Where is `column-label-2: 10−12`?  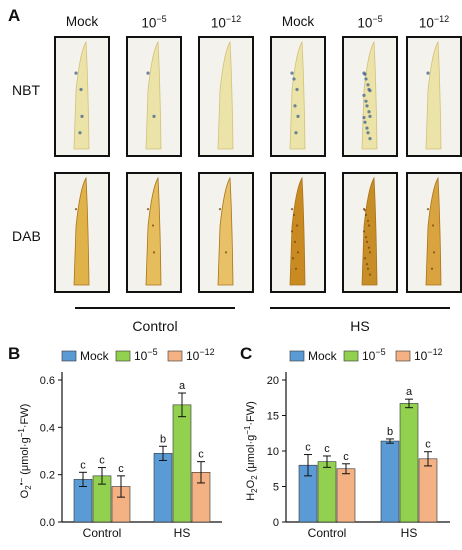 column-label-2: 10−12 is located at coordinates (226, 22).